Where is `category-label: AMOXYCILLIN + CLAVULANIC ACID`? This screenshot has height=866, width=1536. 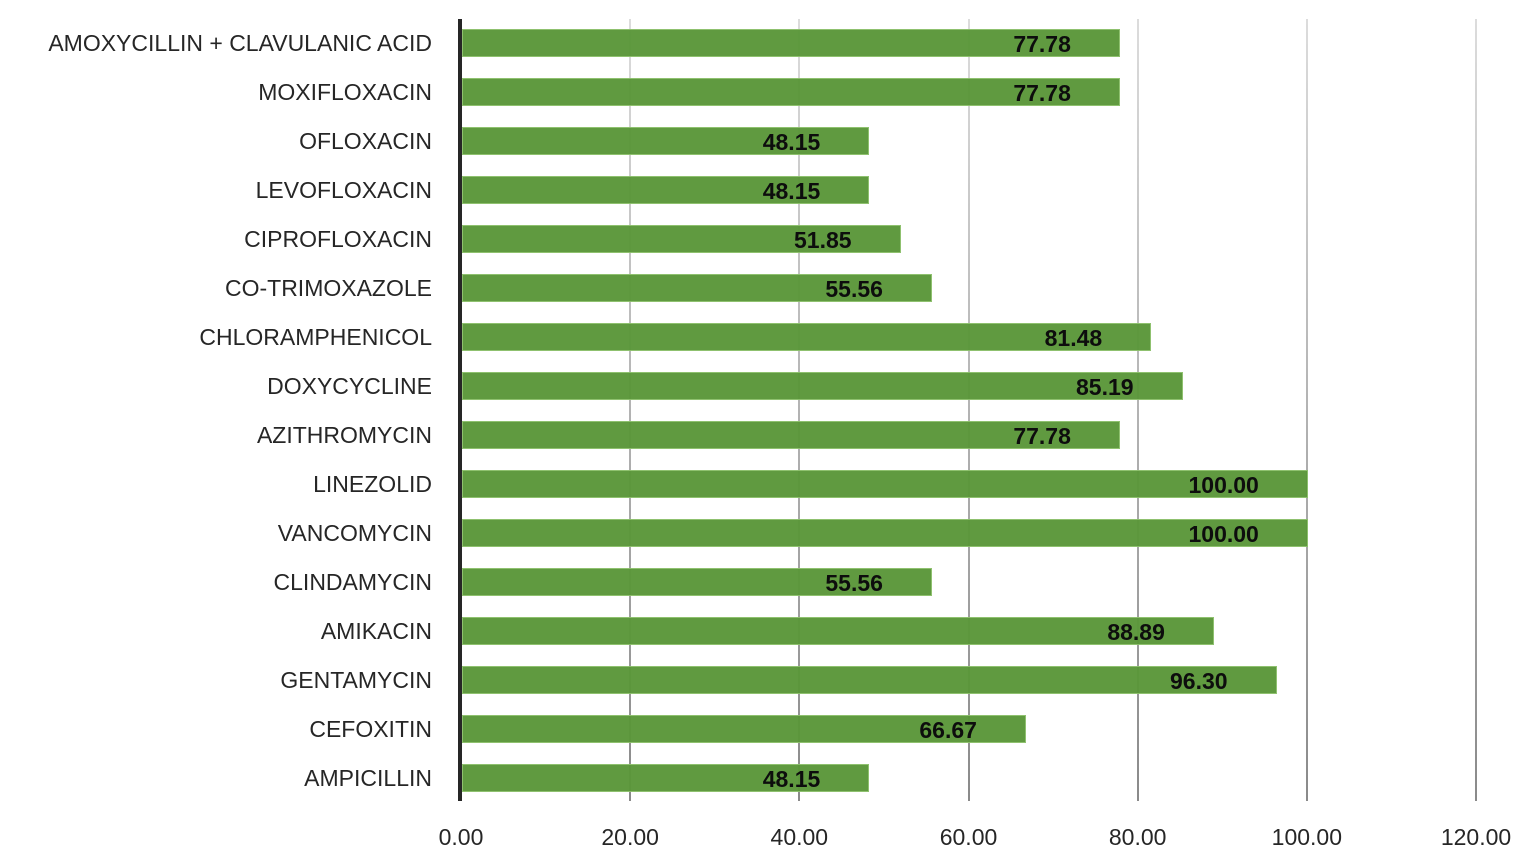 category-label: AMOXYCILLIN + CLAVULANIC ACID is located at coordinates (240, 43).